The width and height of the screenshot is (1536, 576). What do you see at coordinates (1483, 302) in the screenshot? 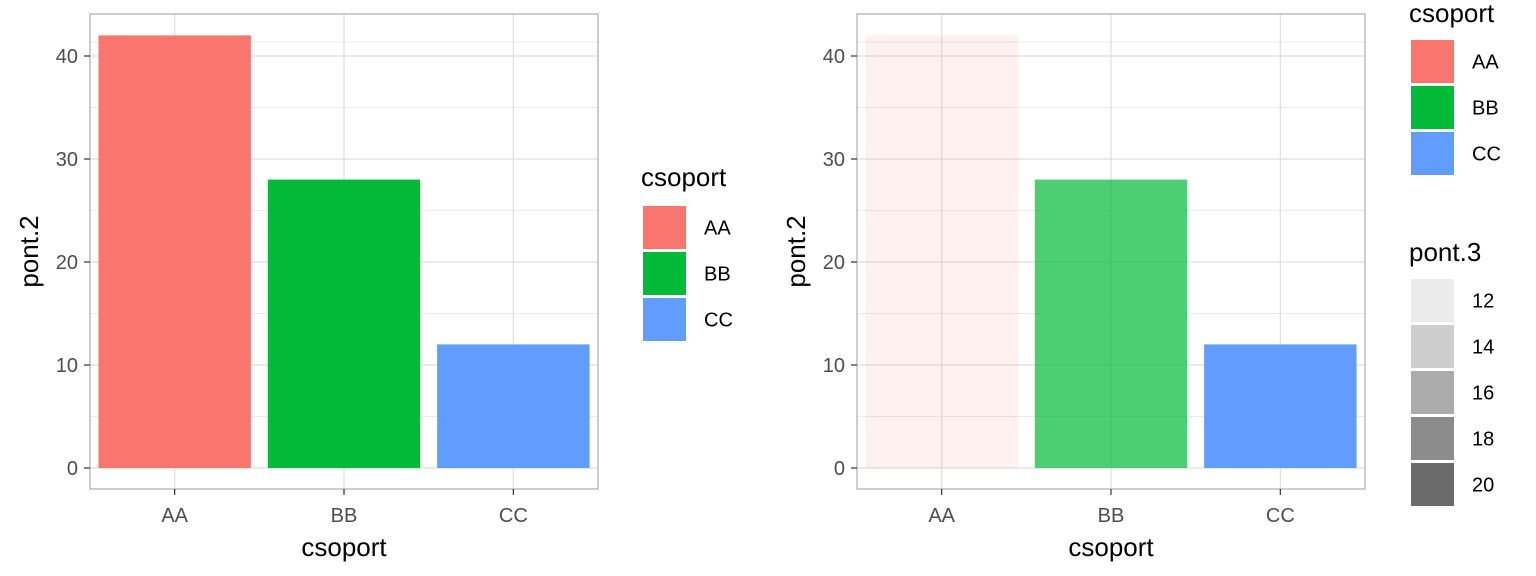
I see `legend-label-12: 12` at bounding box center [1483, 302].